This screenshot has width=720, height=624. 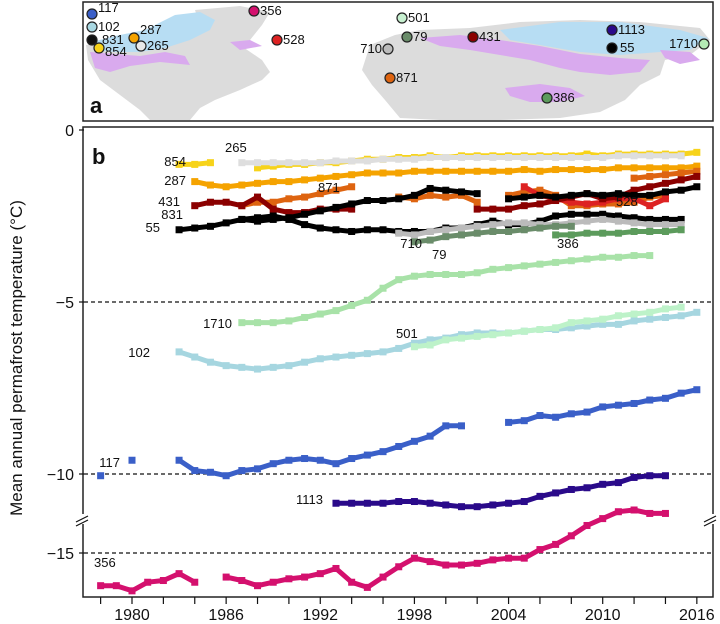 What do you see at coordinates (60, 475) in the screenshot?
I see `y-tick-label: −10` at bounding box center [60, 475].